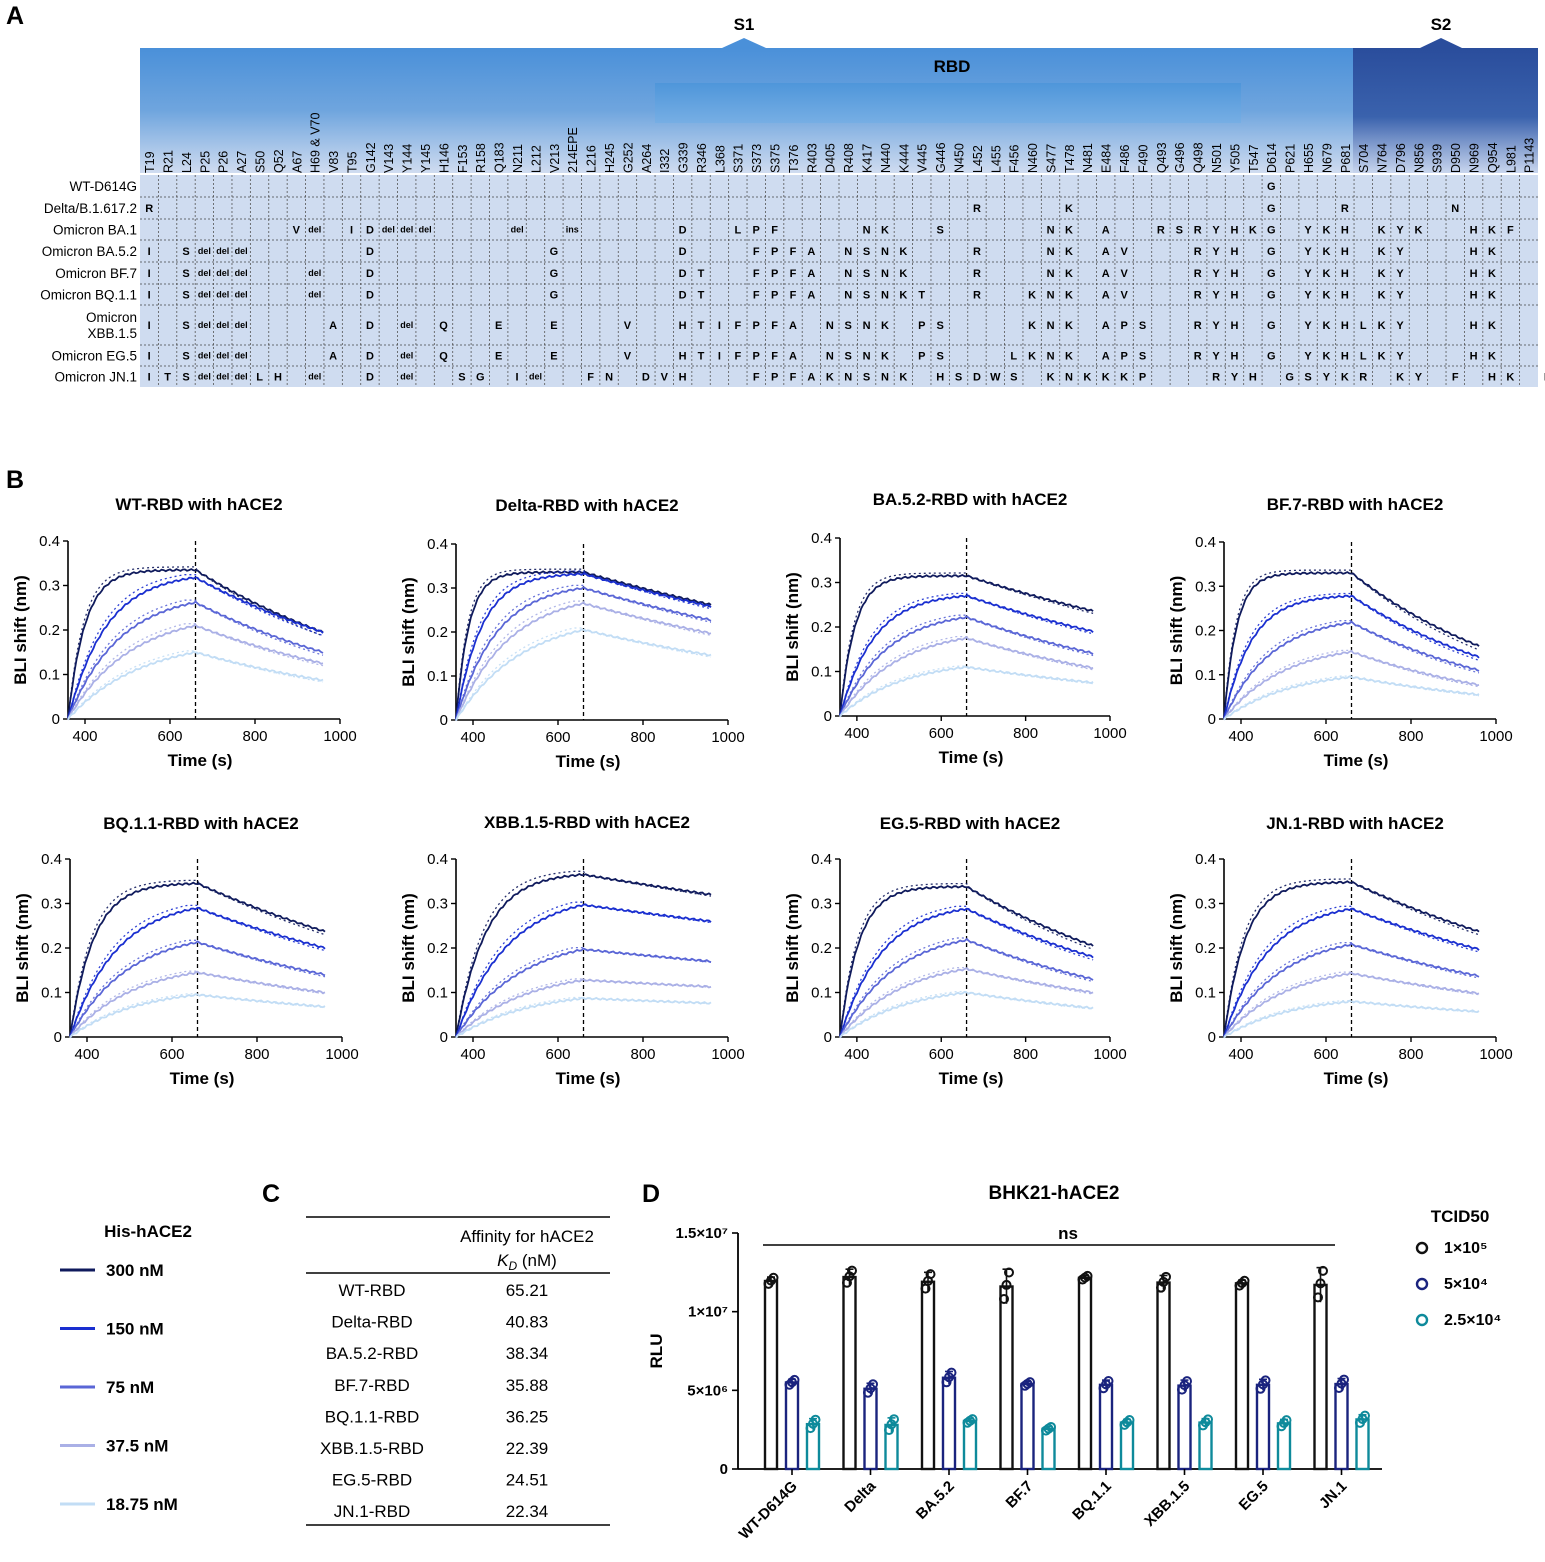  Describe the element at coordinates (831, 158) in the screenshot. I see `mutation-column-label: D405` at that location.